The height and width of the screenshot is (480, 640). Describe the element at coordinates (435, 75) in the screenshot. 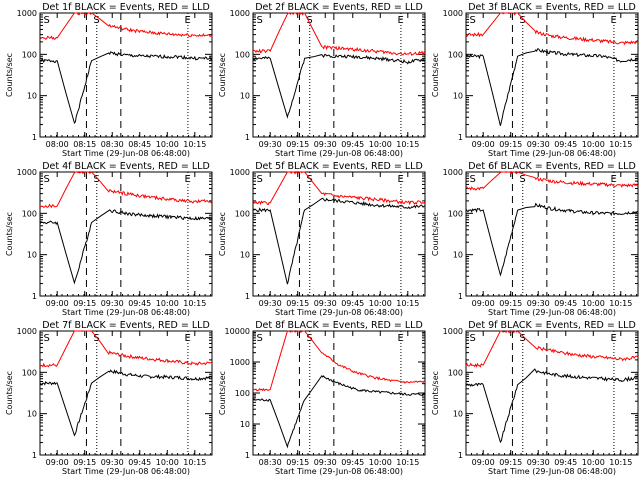

I see `panel-3-ylabel: Counts/sec` at that location.